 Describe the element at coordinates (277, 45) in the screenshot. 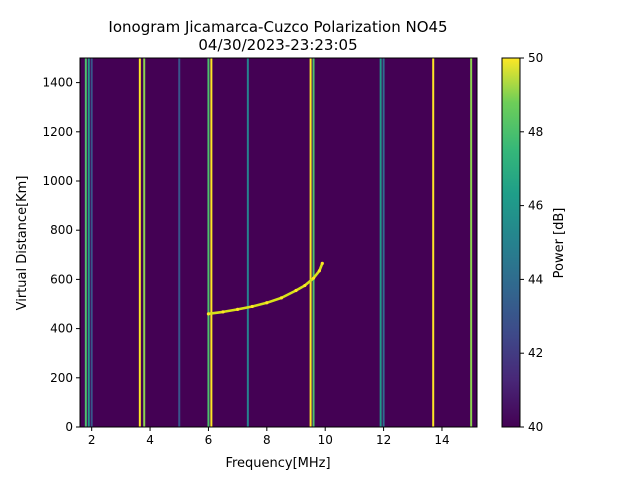

I see `chart-subtitle: 04/30/2023-23:23:05` at that location.